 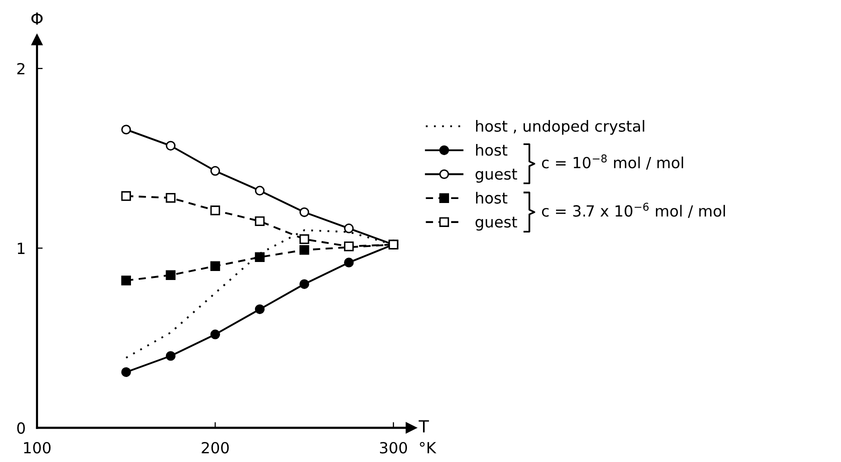 I want to click on y-tick-label: 0, so click(x=21, y=428).